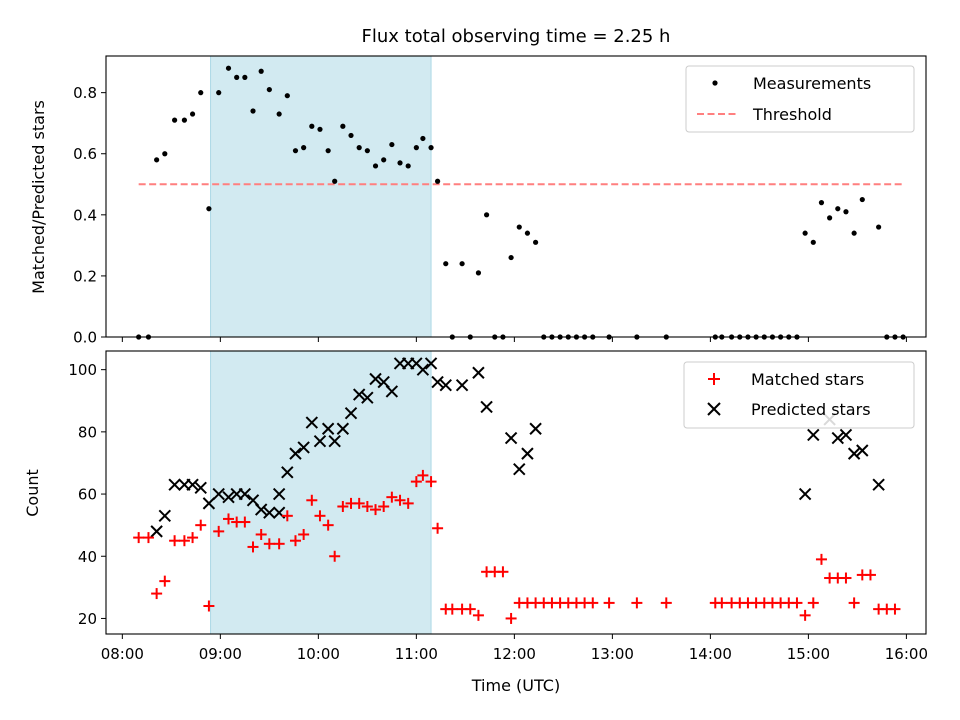  Describe the element at coordinates (800, 99) in the screenshot. I see `top-legend: Measurements Threshold` at that location.